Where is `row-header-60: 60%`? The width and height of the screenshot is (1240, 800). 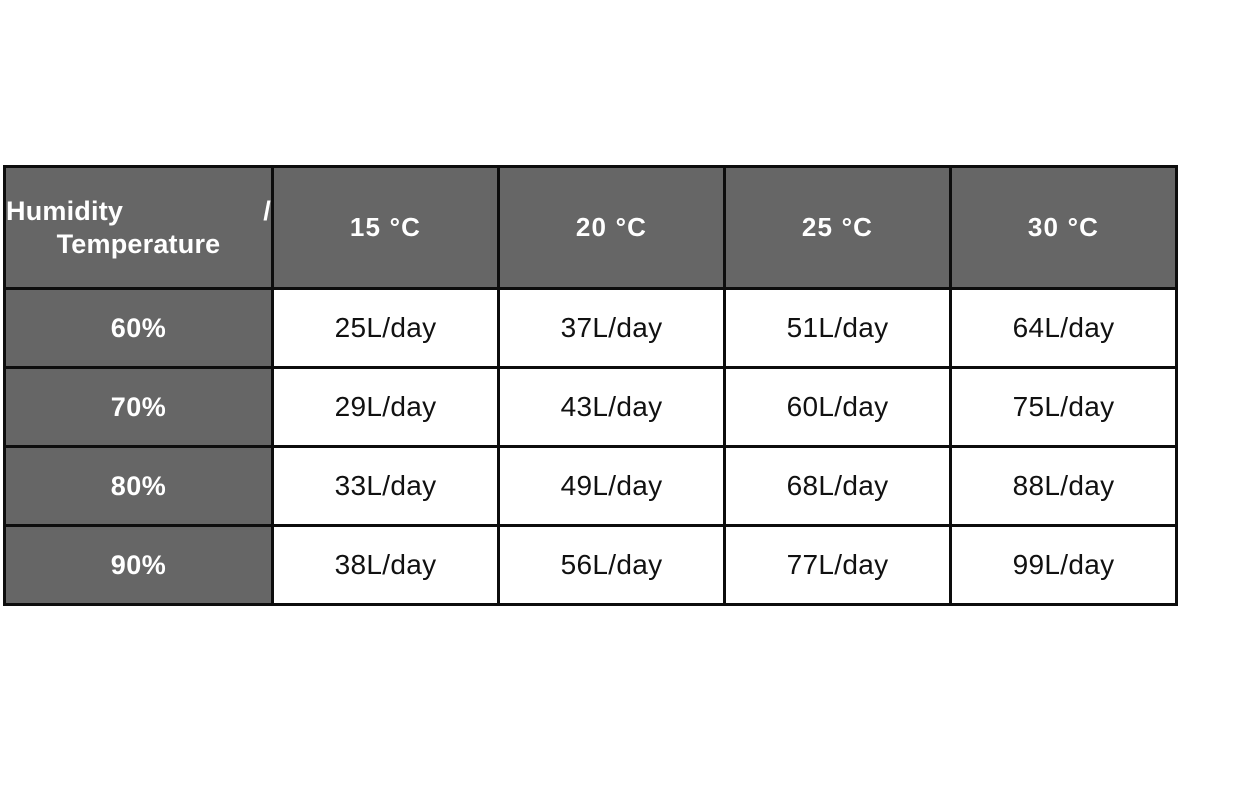
row-header-60: 60% is located at coordinates (138, 328).